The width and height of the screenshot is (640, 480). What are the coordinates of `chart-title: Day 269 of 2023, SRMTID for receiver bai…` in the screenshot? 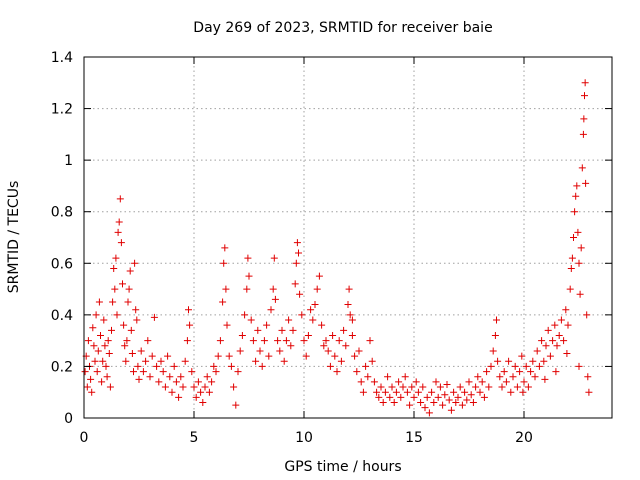 It's located at (342, 28).